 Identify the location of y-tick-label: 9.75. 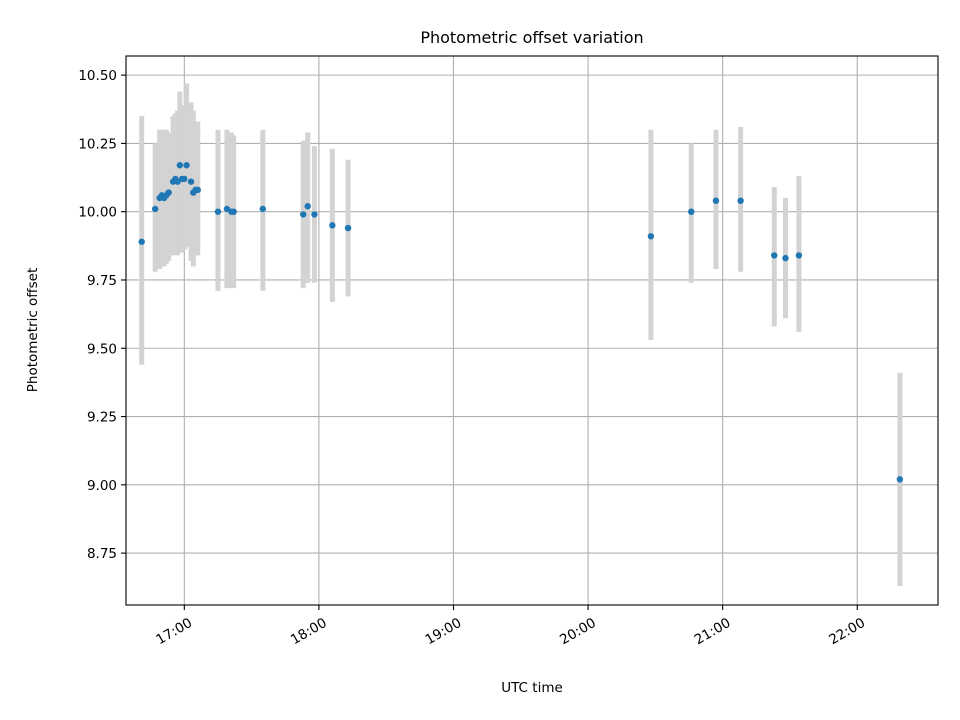
(102, 281).